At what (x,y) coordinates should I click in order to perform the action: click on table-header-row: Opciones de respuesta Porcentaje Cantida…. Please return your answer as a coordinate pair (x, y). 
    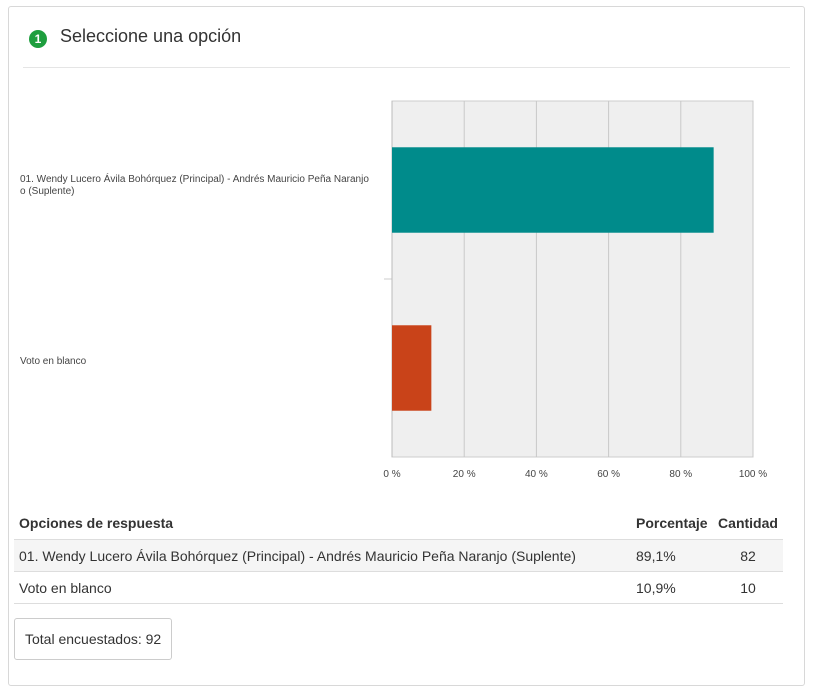
    Looking at the image, I should click on (398, 524).